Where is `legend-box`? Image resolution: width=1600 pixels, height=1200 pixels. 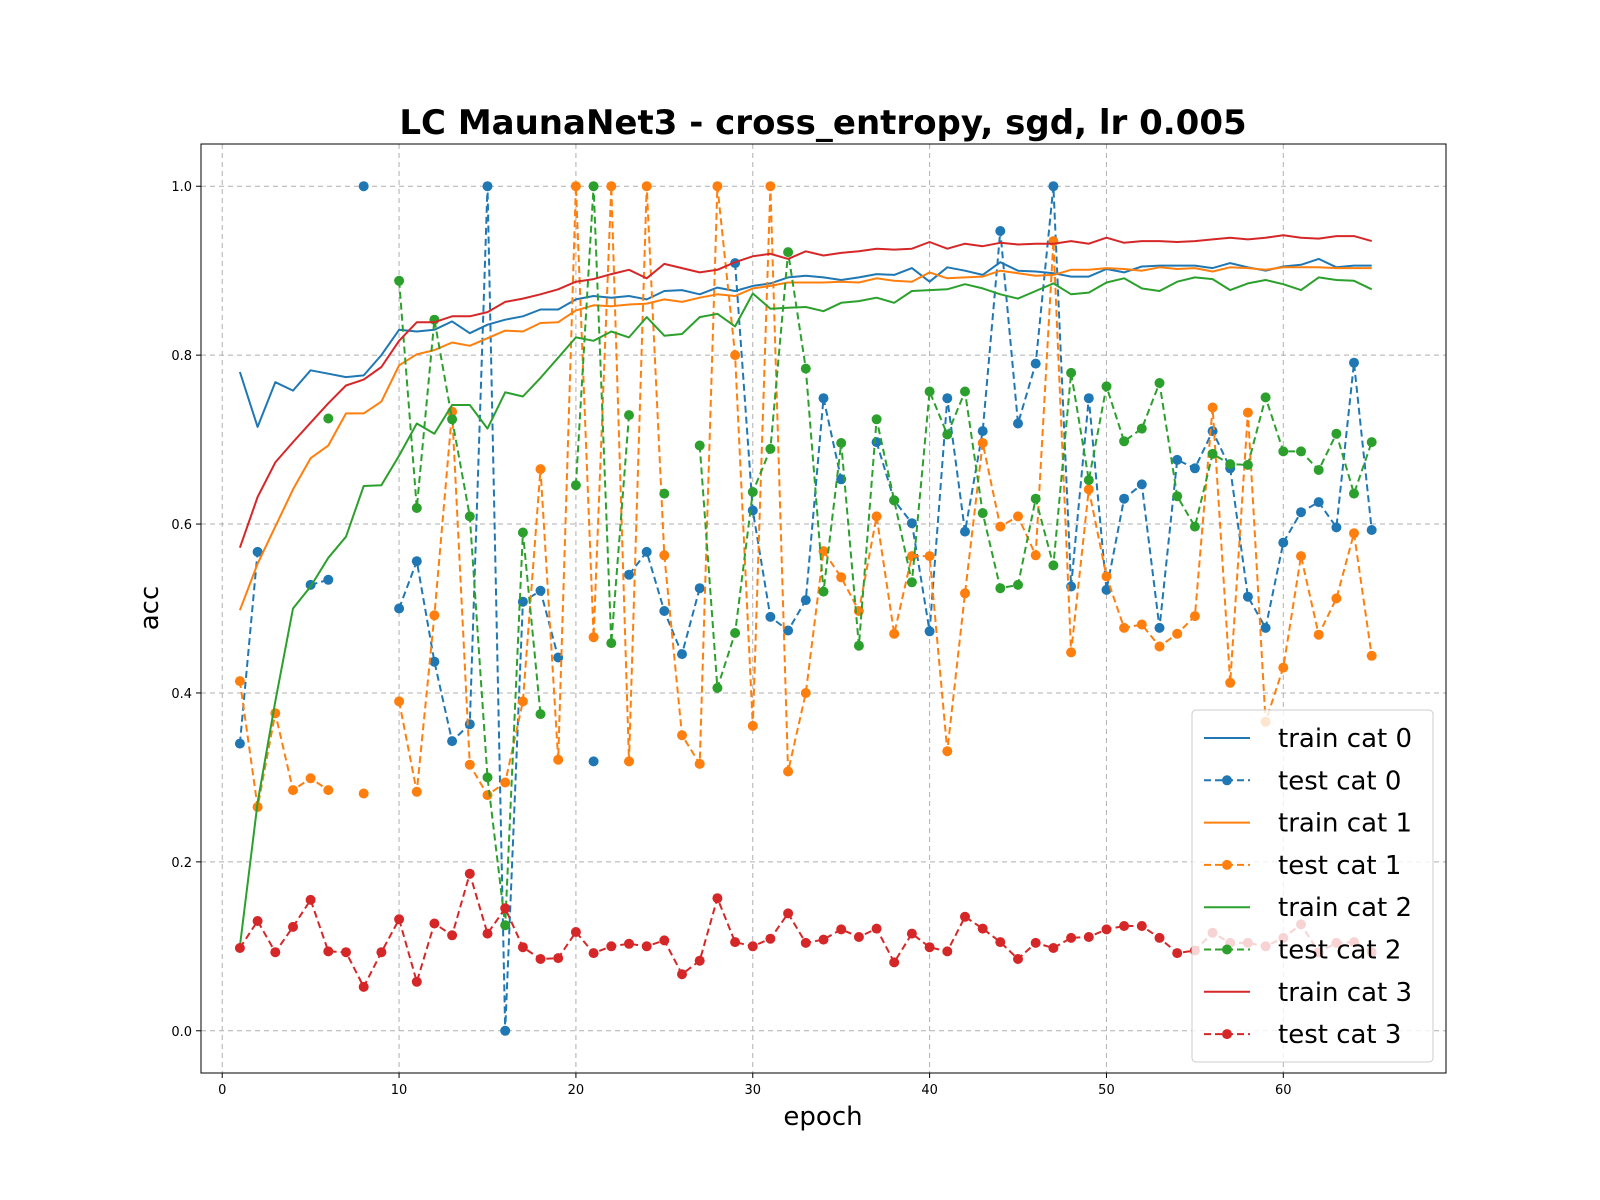 legend-box is located at coordinates (1312, 886).